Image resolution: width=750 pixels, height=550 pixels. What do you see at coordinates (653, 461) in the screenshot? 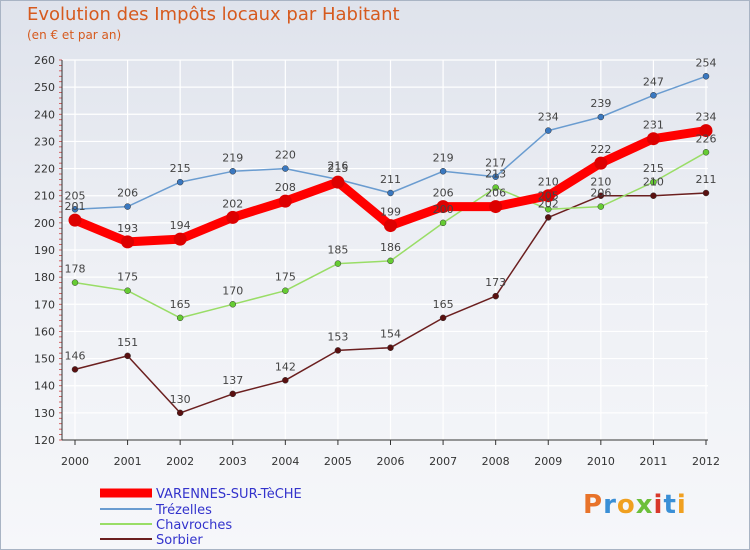
I see `x-tick-label: 2011` at bounding box center [653, 461].